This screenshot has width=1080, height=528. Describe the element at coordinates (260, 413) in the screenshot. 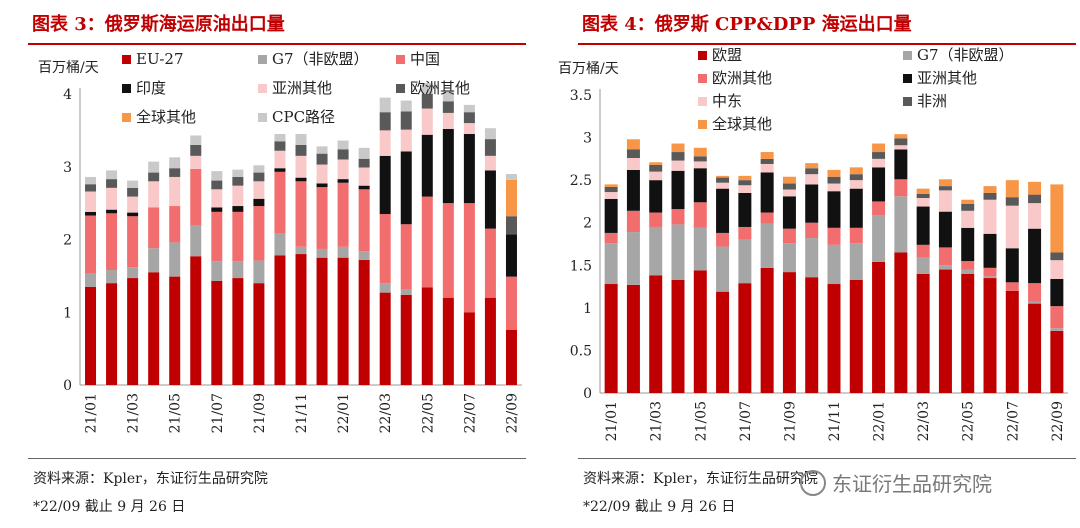

I see `x-tick-label: 21/09` at that location.